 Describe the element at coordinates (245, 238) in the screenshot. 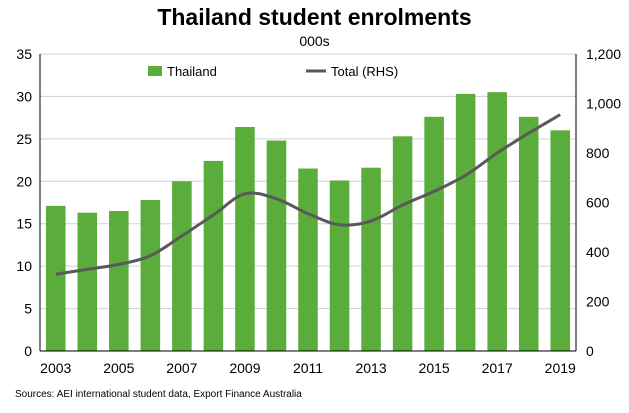

I see `bar-2009` at that location.